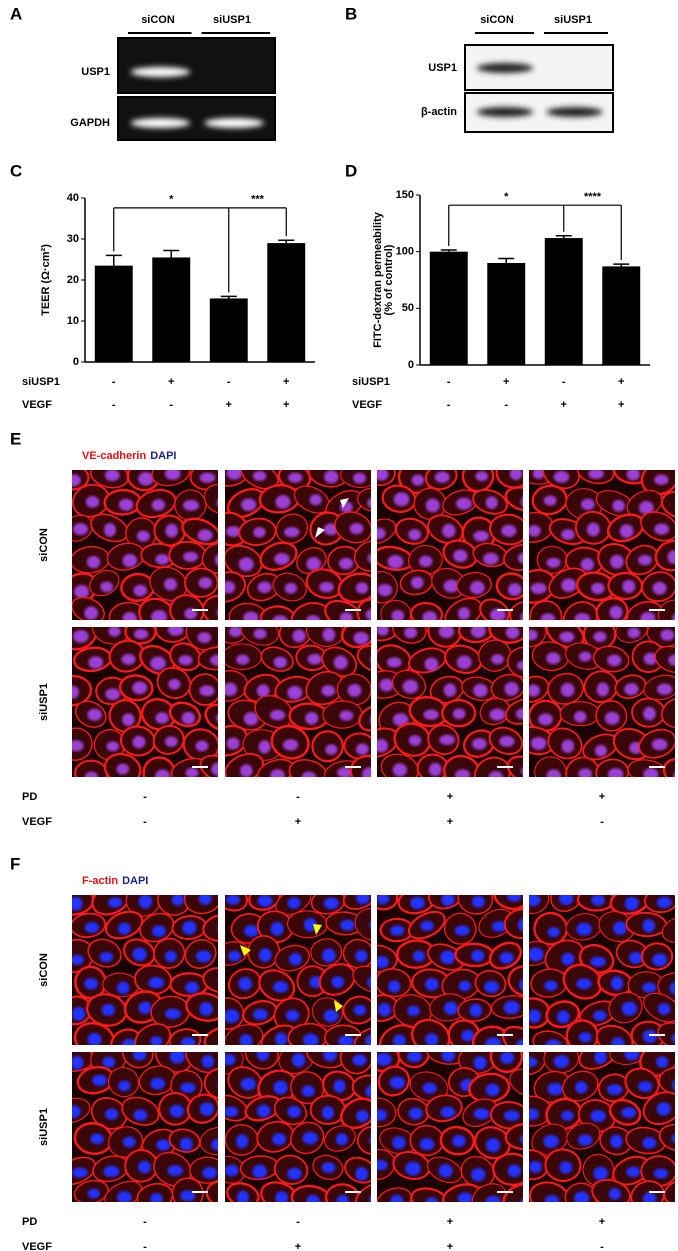 This screenshot has width=678, height=1251. Describe the element at coordinates (73, 239) in the screenshot. I see `y-tick-label: 30` at that location.